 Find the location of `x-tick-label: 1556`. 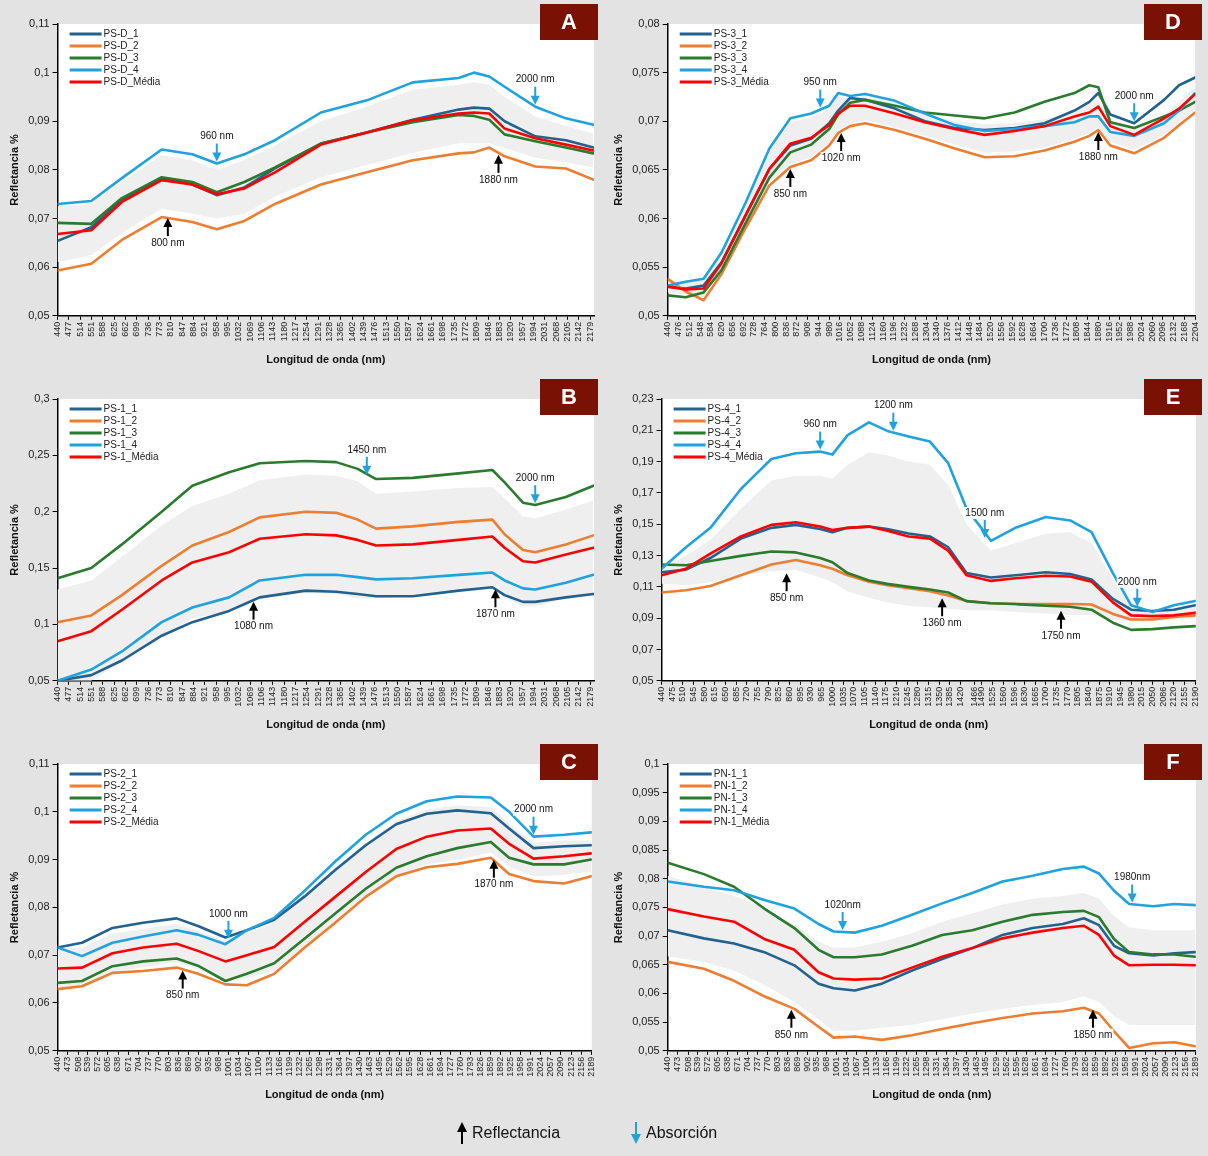

x-tick-label: 1556 is located at coordinates (1000, 331).